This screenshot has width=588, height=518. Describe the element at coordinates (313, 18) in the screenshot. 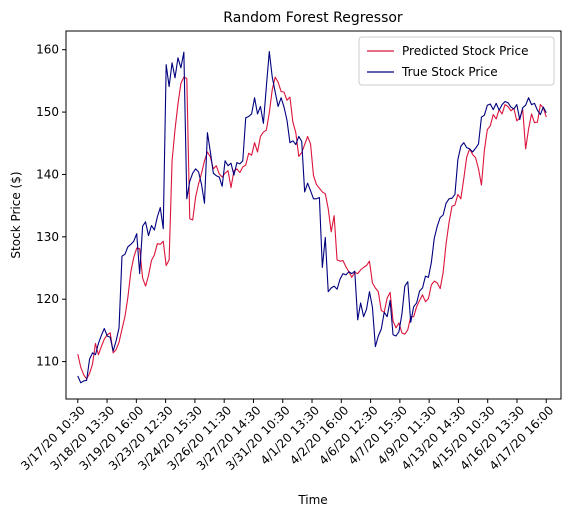

I see `chart-title: Random Forest Regressor` at that location.